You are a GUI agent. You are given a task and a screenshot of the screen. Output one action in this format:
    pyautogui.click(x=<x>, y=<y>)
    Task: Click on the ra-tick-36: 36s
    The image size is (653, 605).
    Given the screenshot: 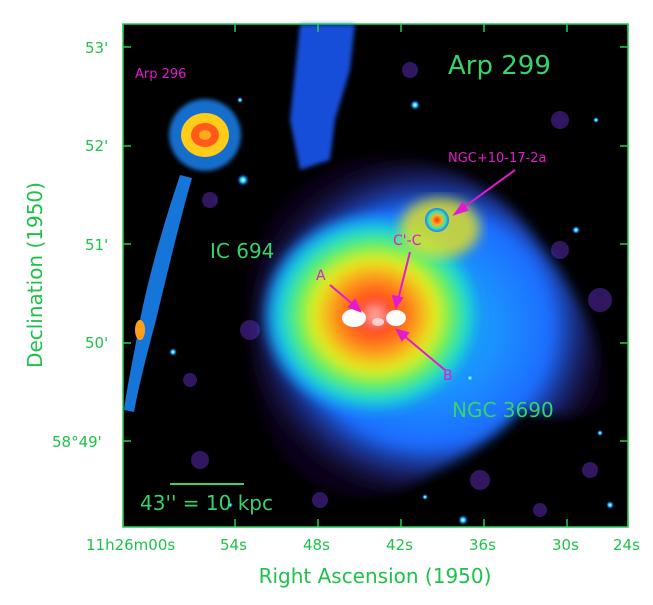 What is the action you would take?
    pyautogui.click(x=482, y=545)
    